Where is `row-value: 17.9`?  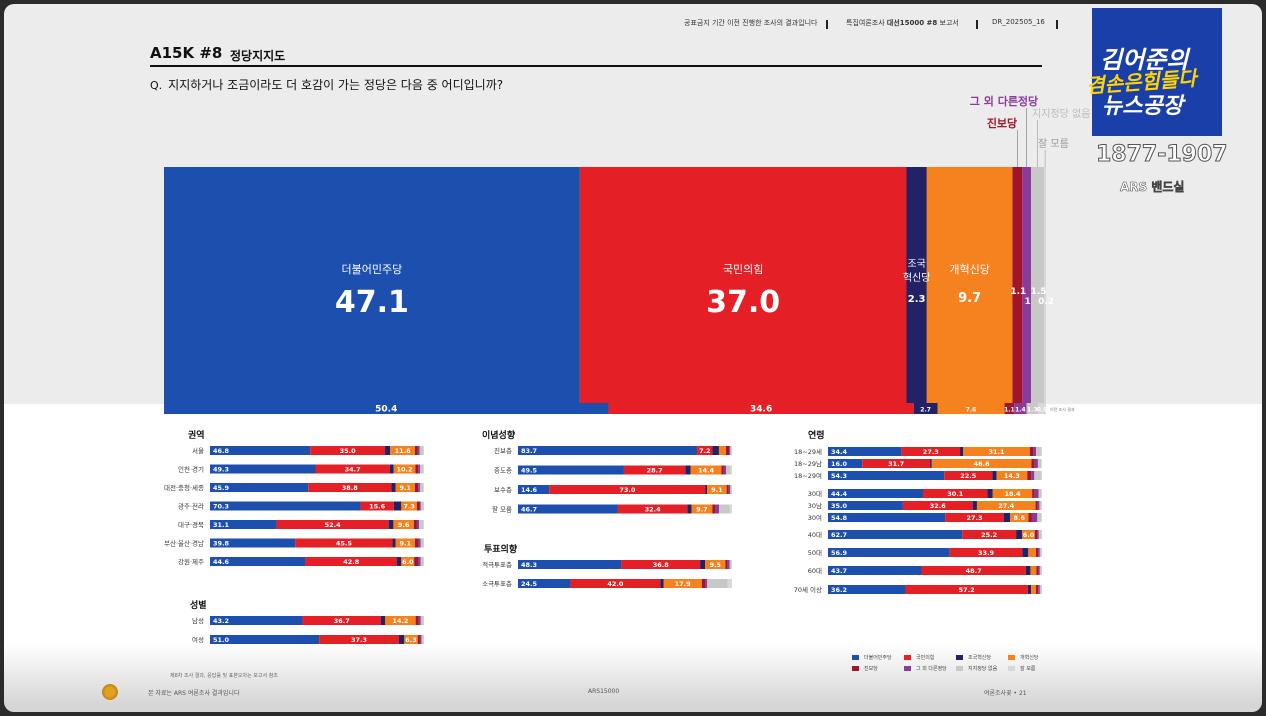
row-value: 17.9 is located at coordinates (683, 584).